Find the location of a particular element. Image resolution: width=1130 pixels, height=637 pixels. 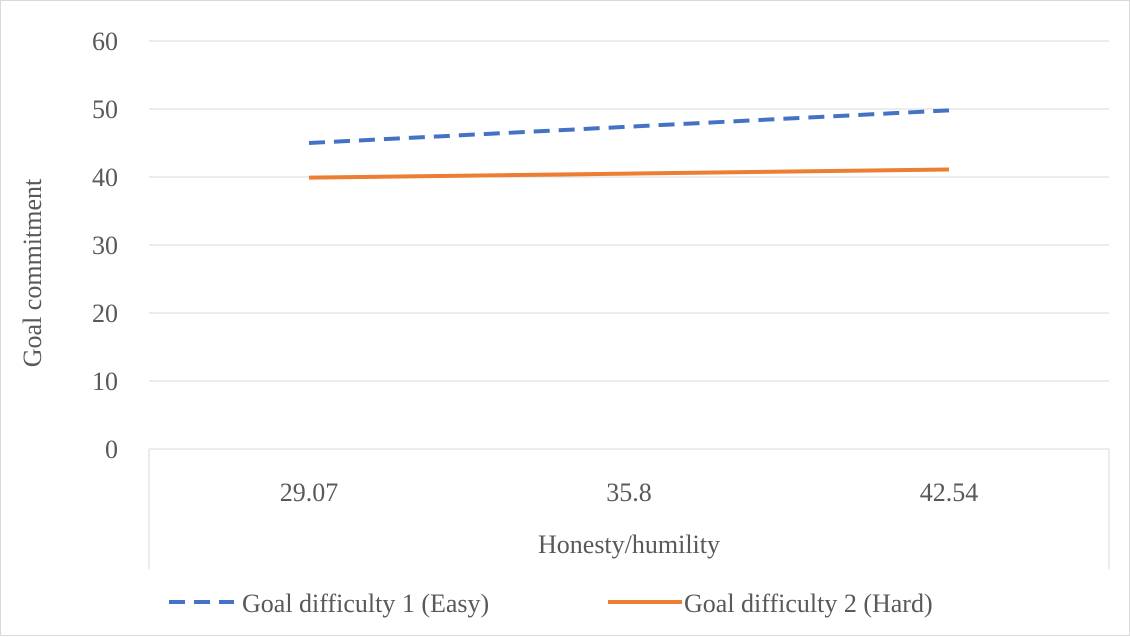

x-axis-tick-labels: 29.07 35.8 42.54 is located at coordinates (629, 492).